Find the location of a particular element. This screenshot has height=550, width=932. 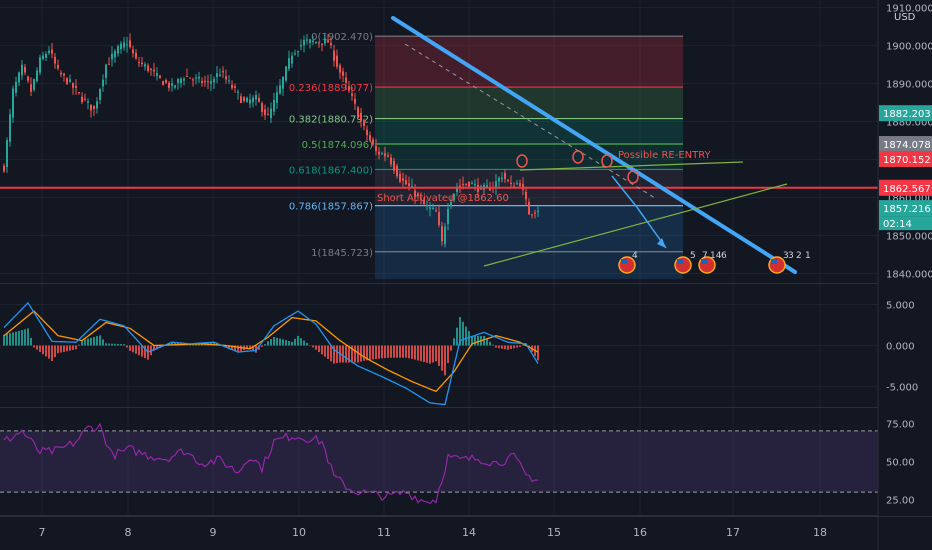

macd-tick-2: -5.000 is located at coordinates (902, 388).